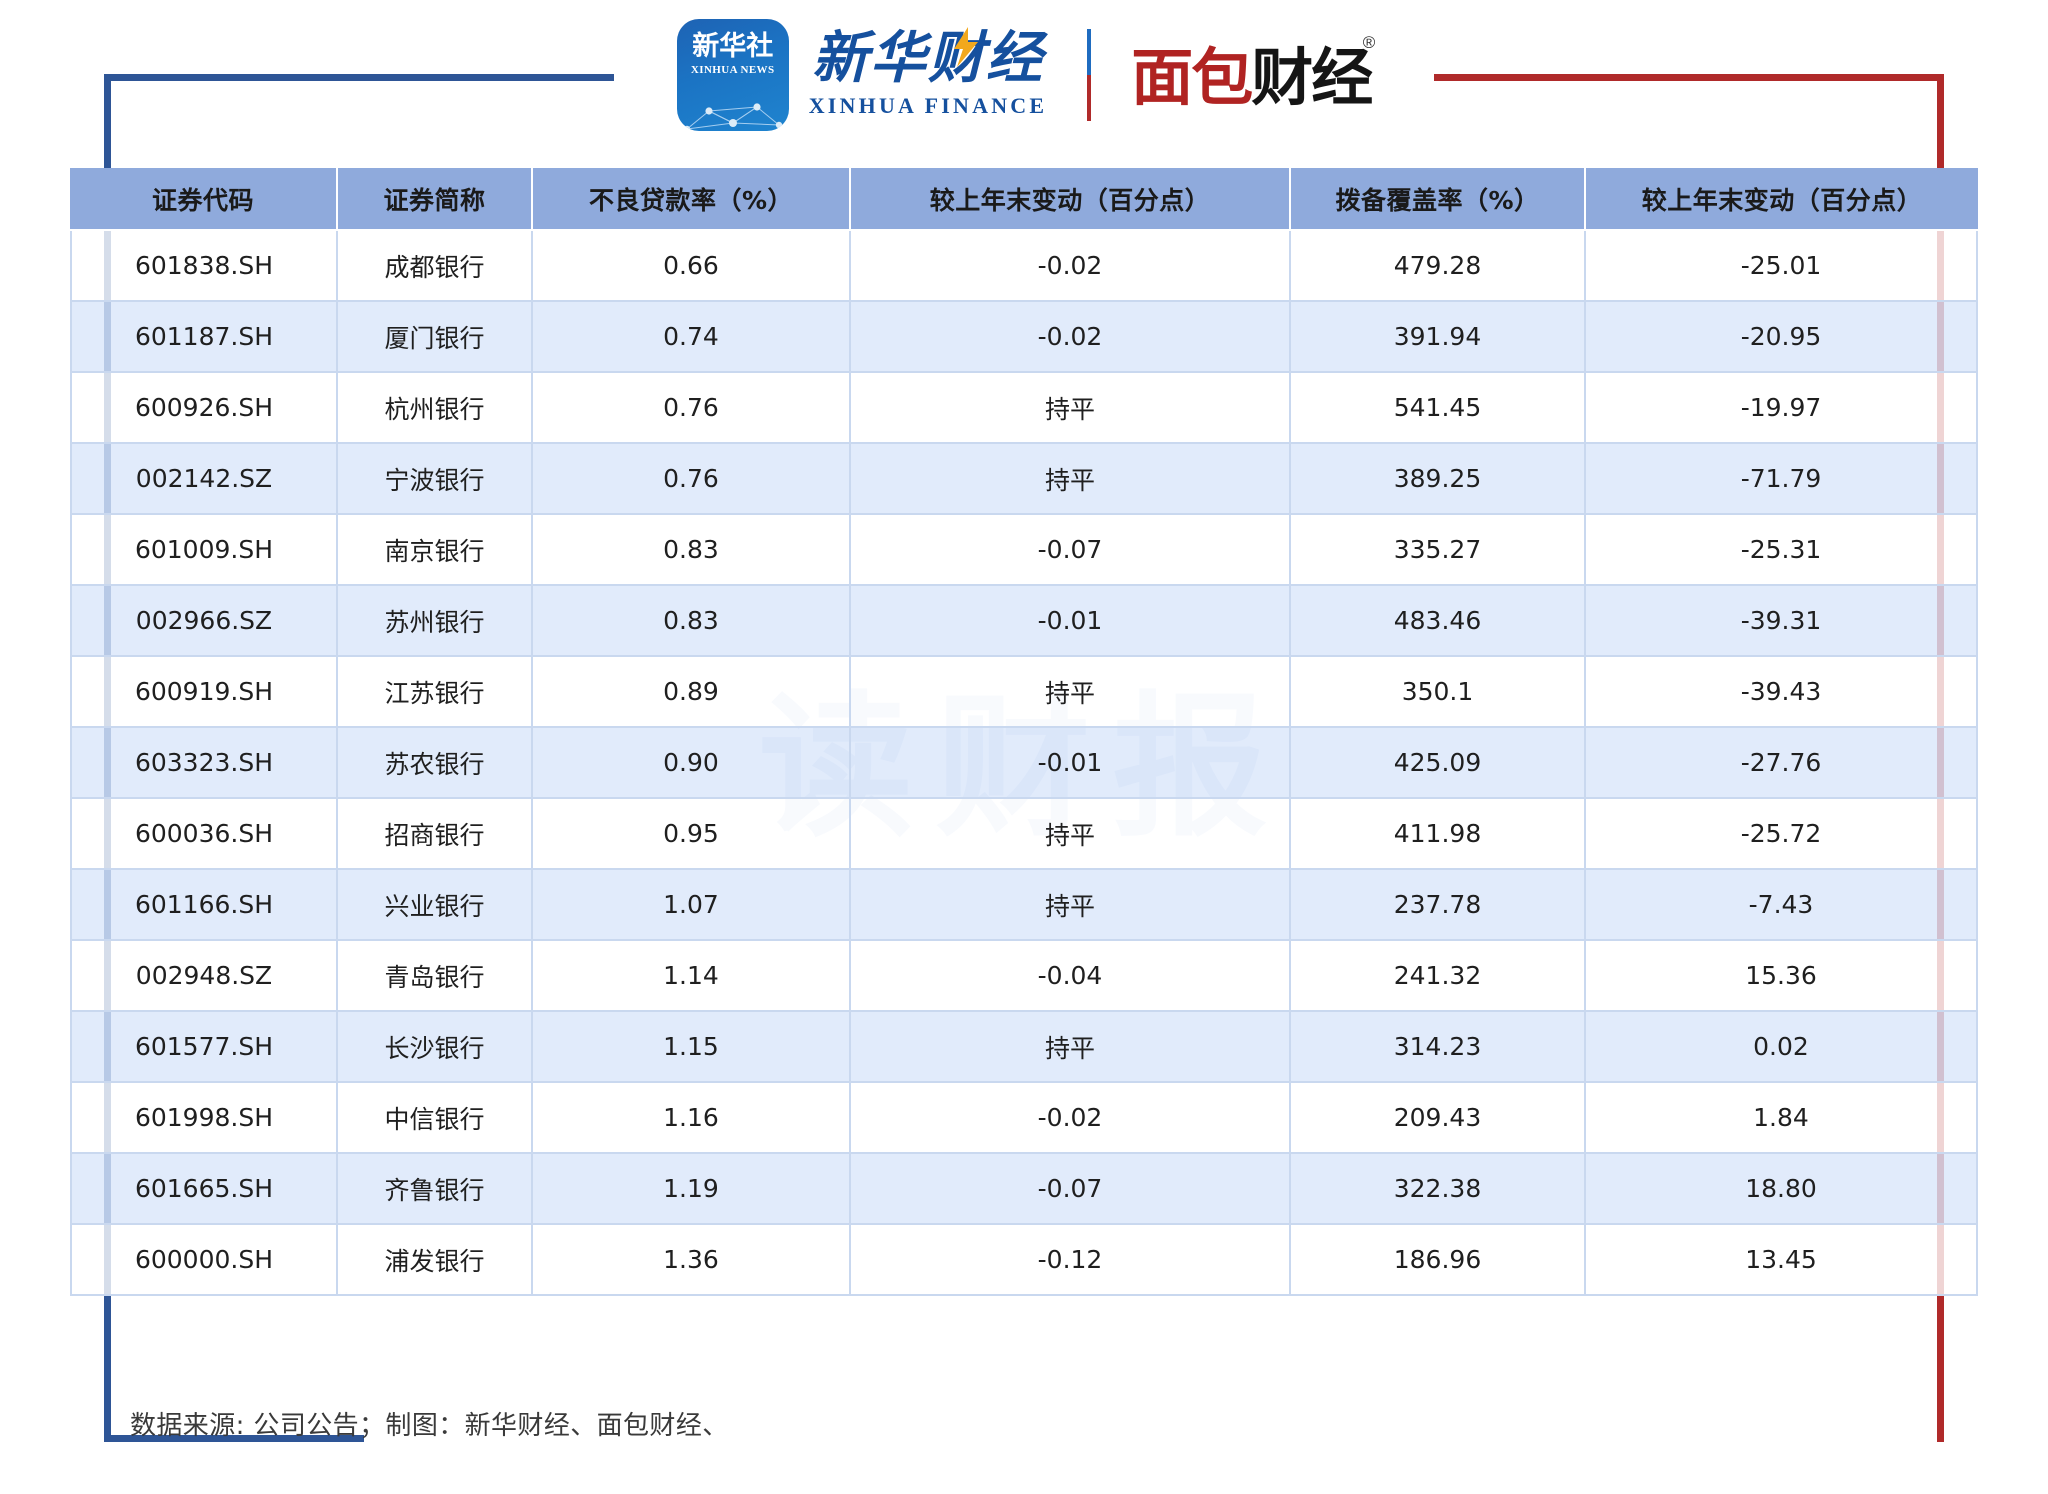 The height and width of the screenshot is (1494, 2048). I want to click on cell-npl-ratio: 0.74, so click(692, 337).